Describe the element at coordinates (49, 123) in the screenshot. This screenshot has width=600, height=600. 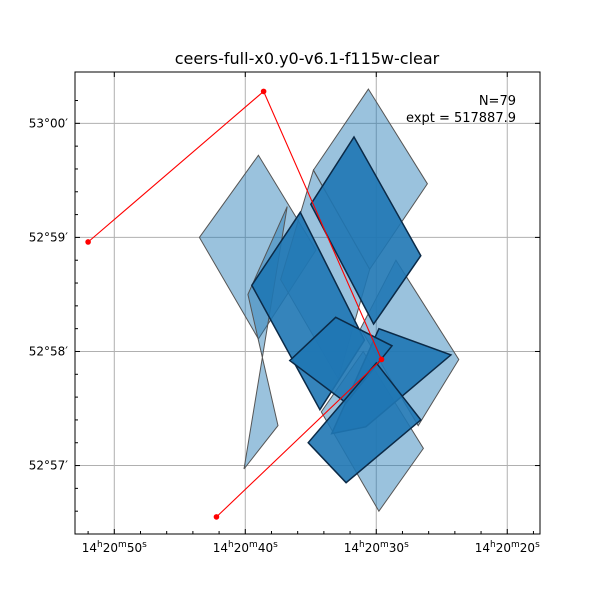
I see `y-tick-label-3: 53°00′` at that location.